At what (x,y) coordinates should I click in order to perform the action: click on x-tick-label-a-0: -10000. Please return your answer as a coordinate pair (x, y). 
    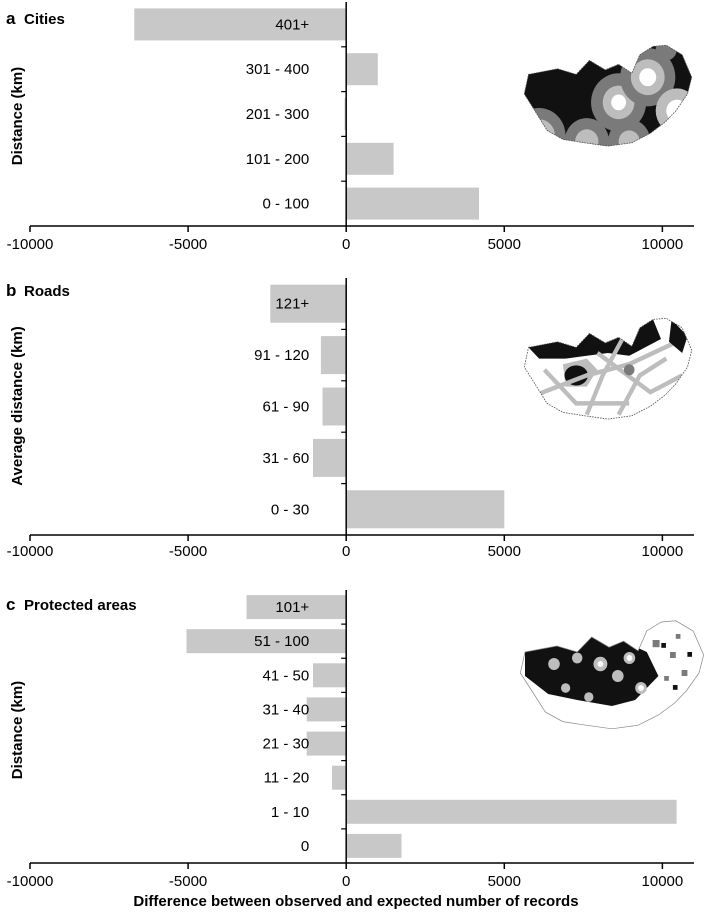
    Looking at the image, I should click on (30, 244).